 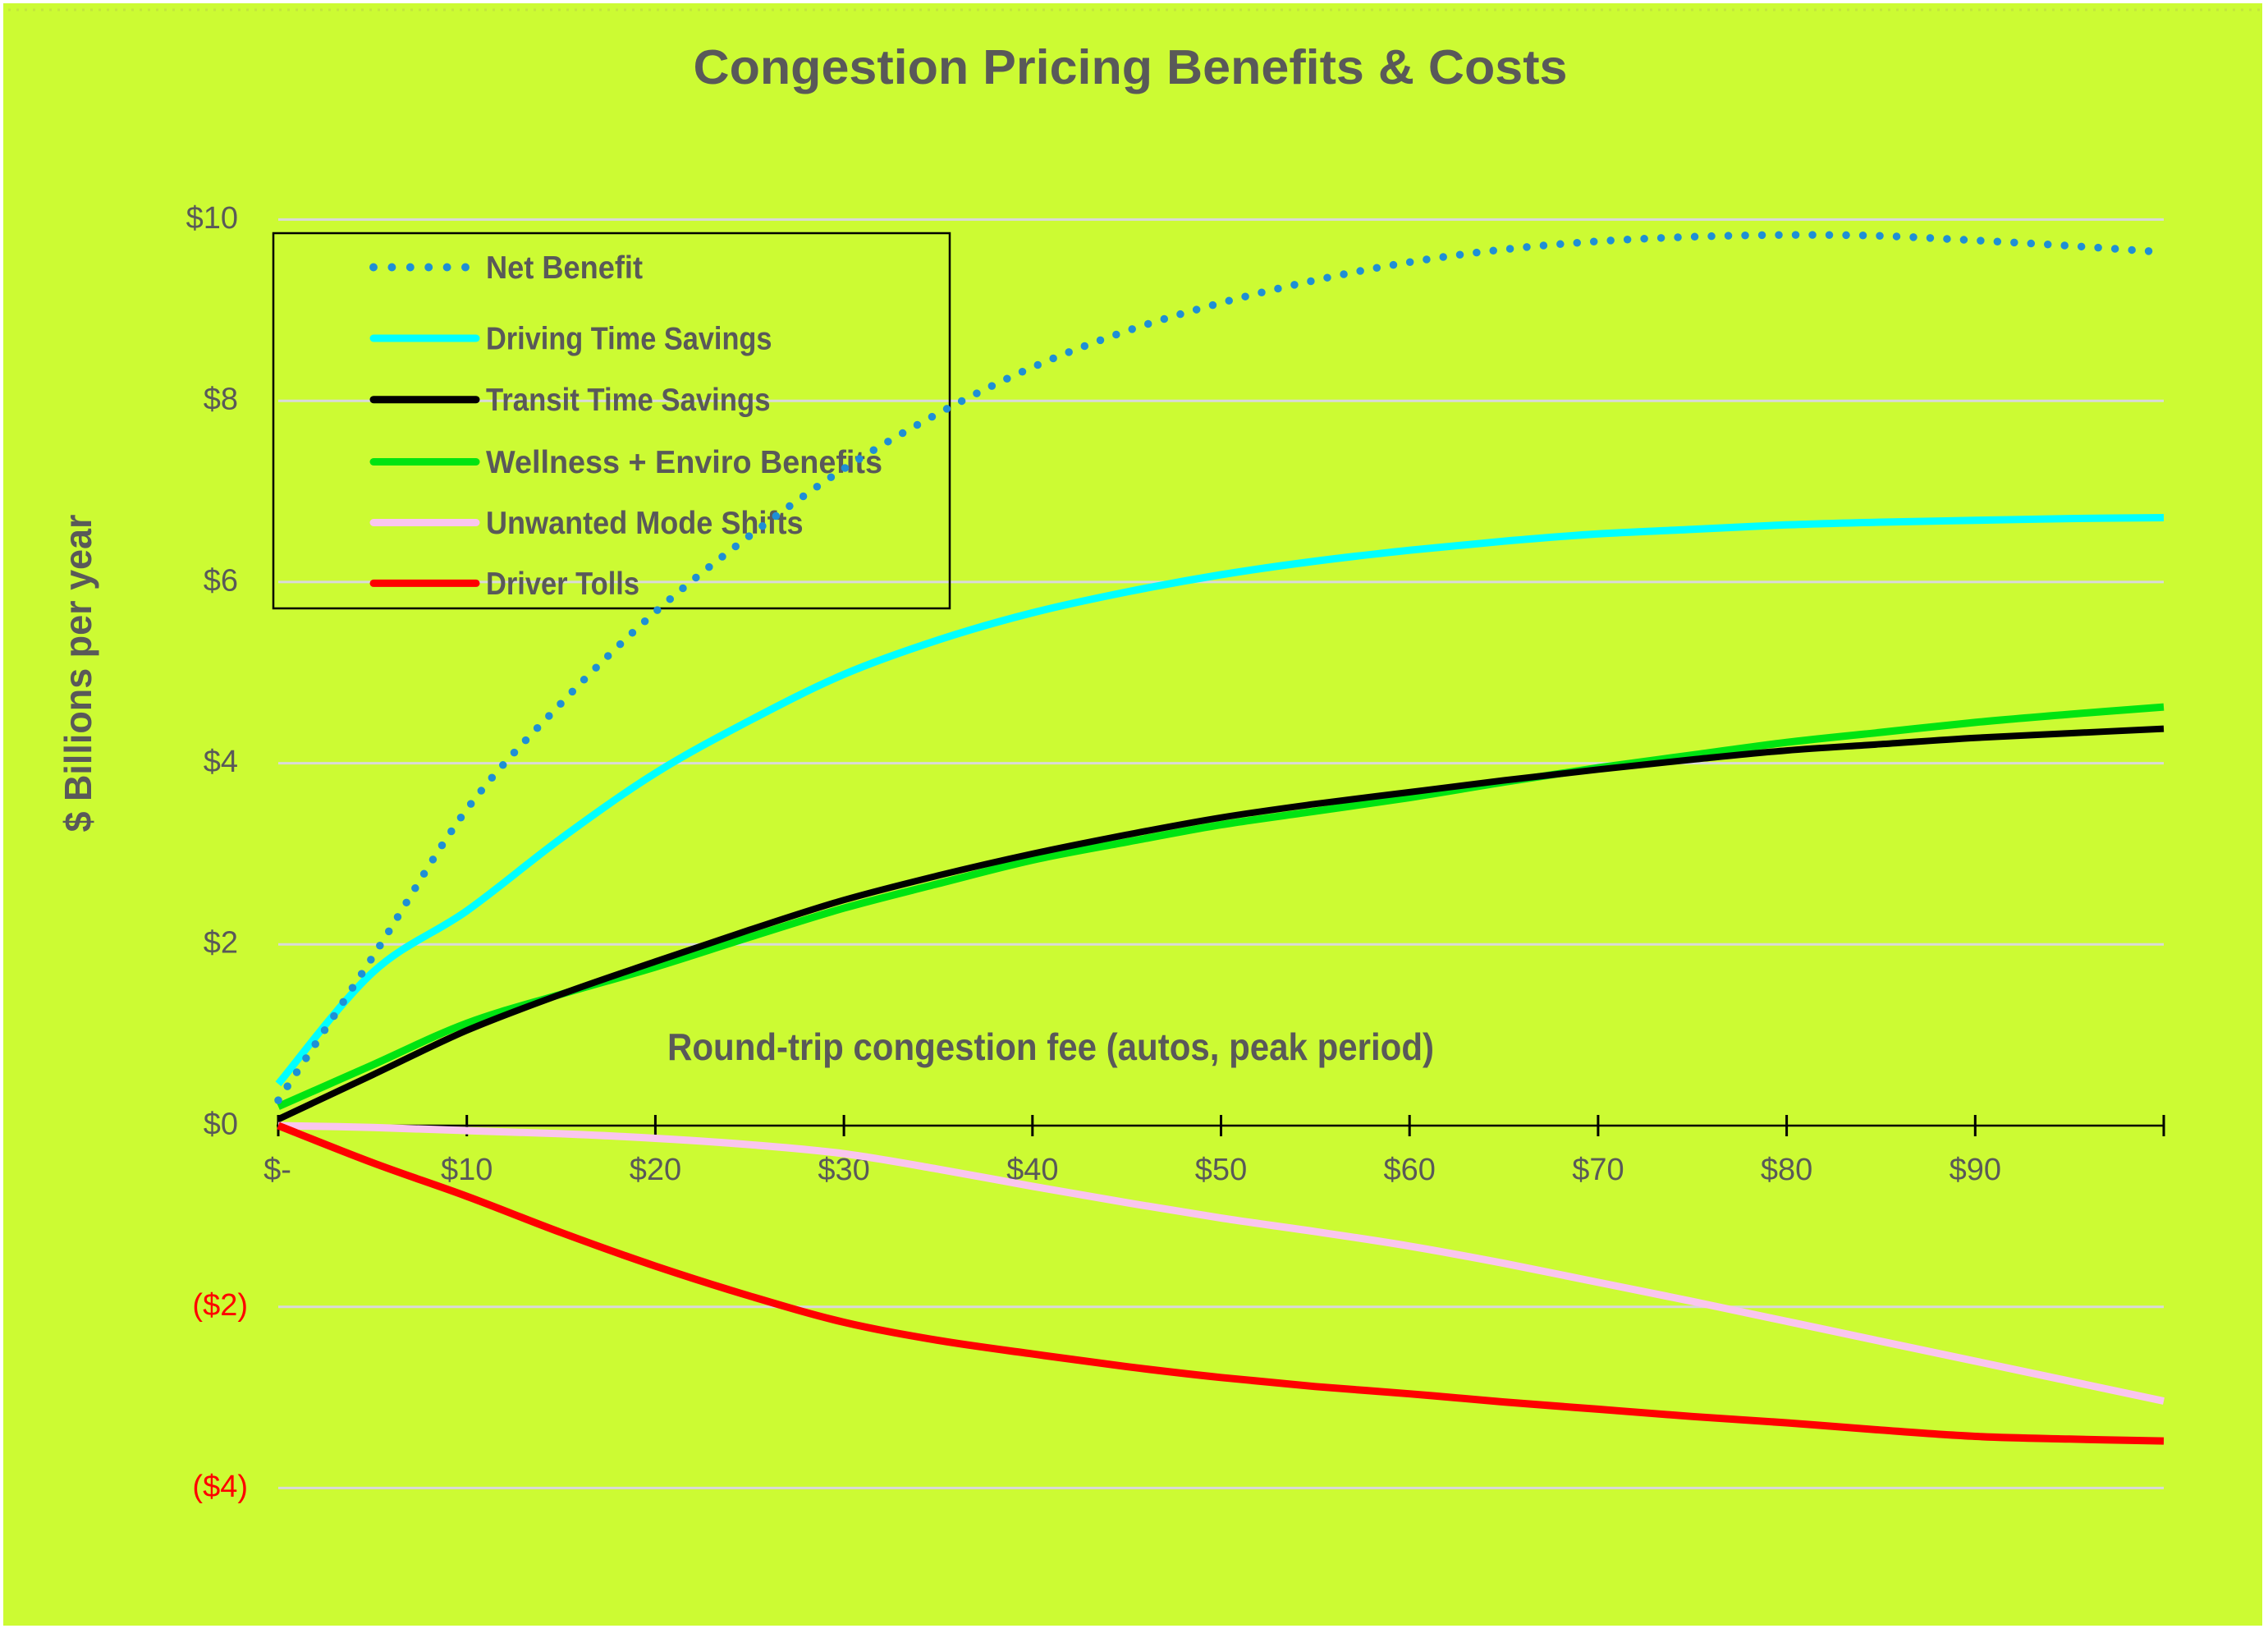 I want to click on svg-text: $60, so click(x=1409, y=1170).